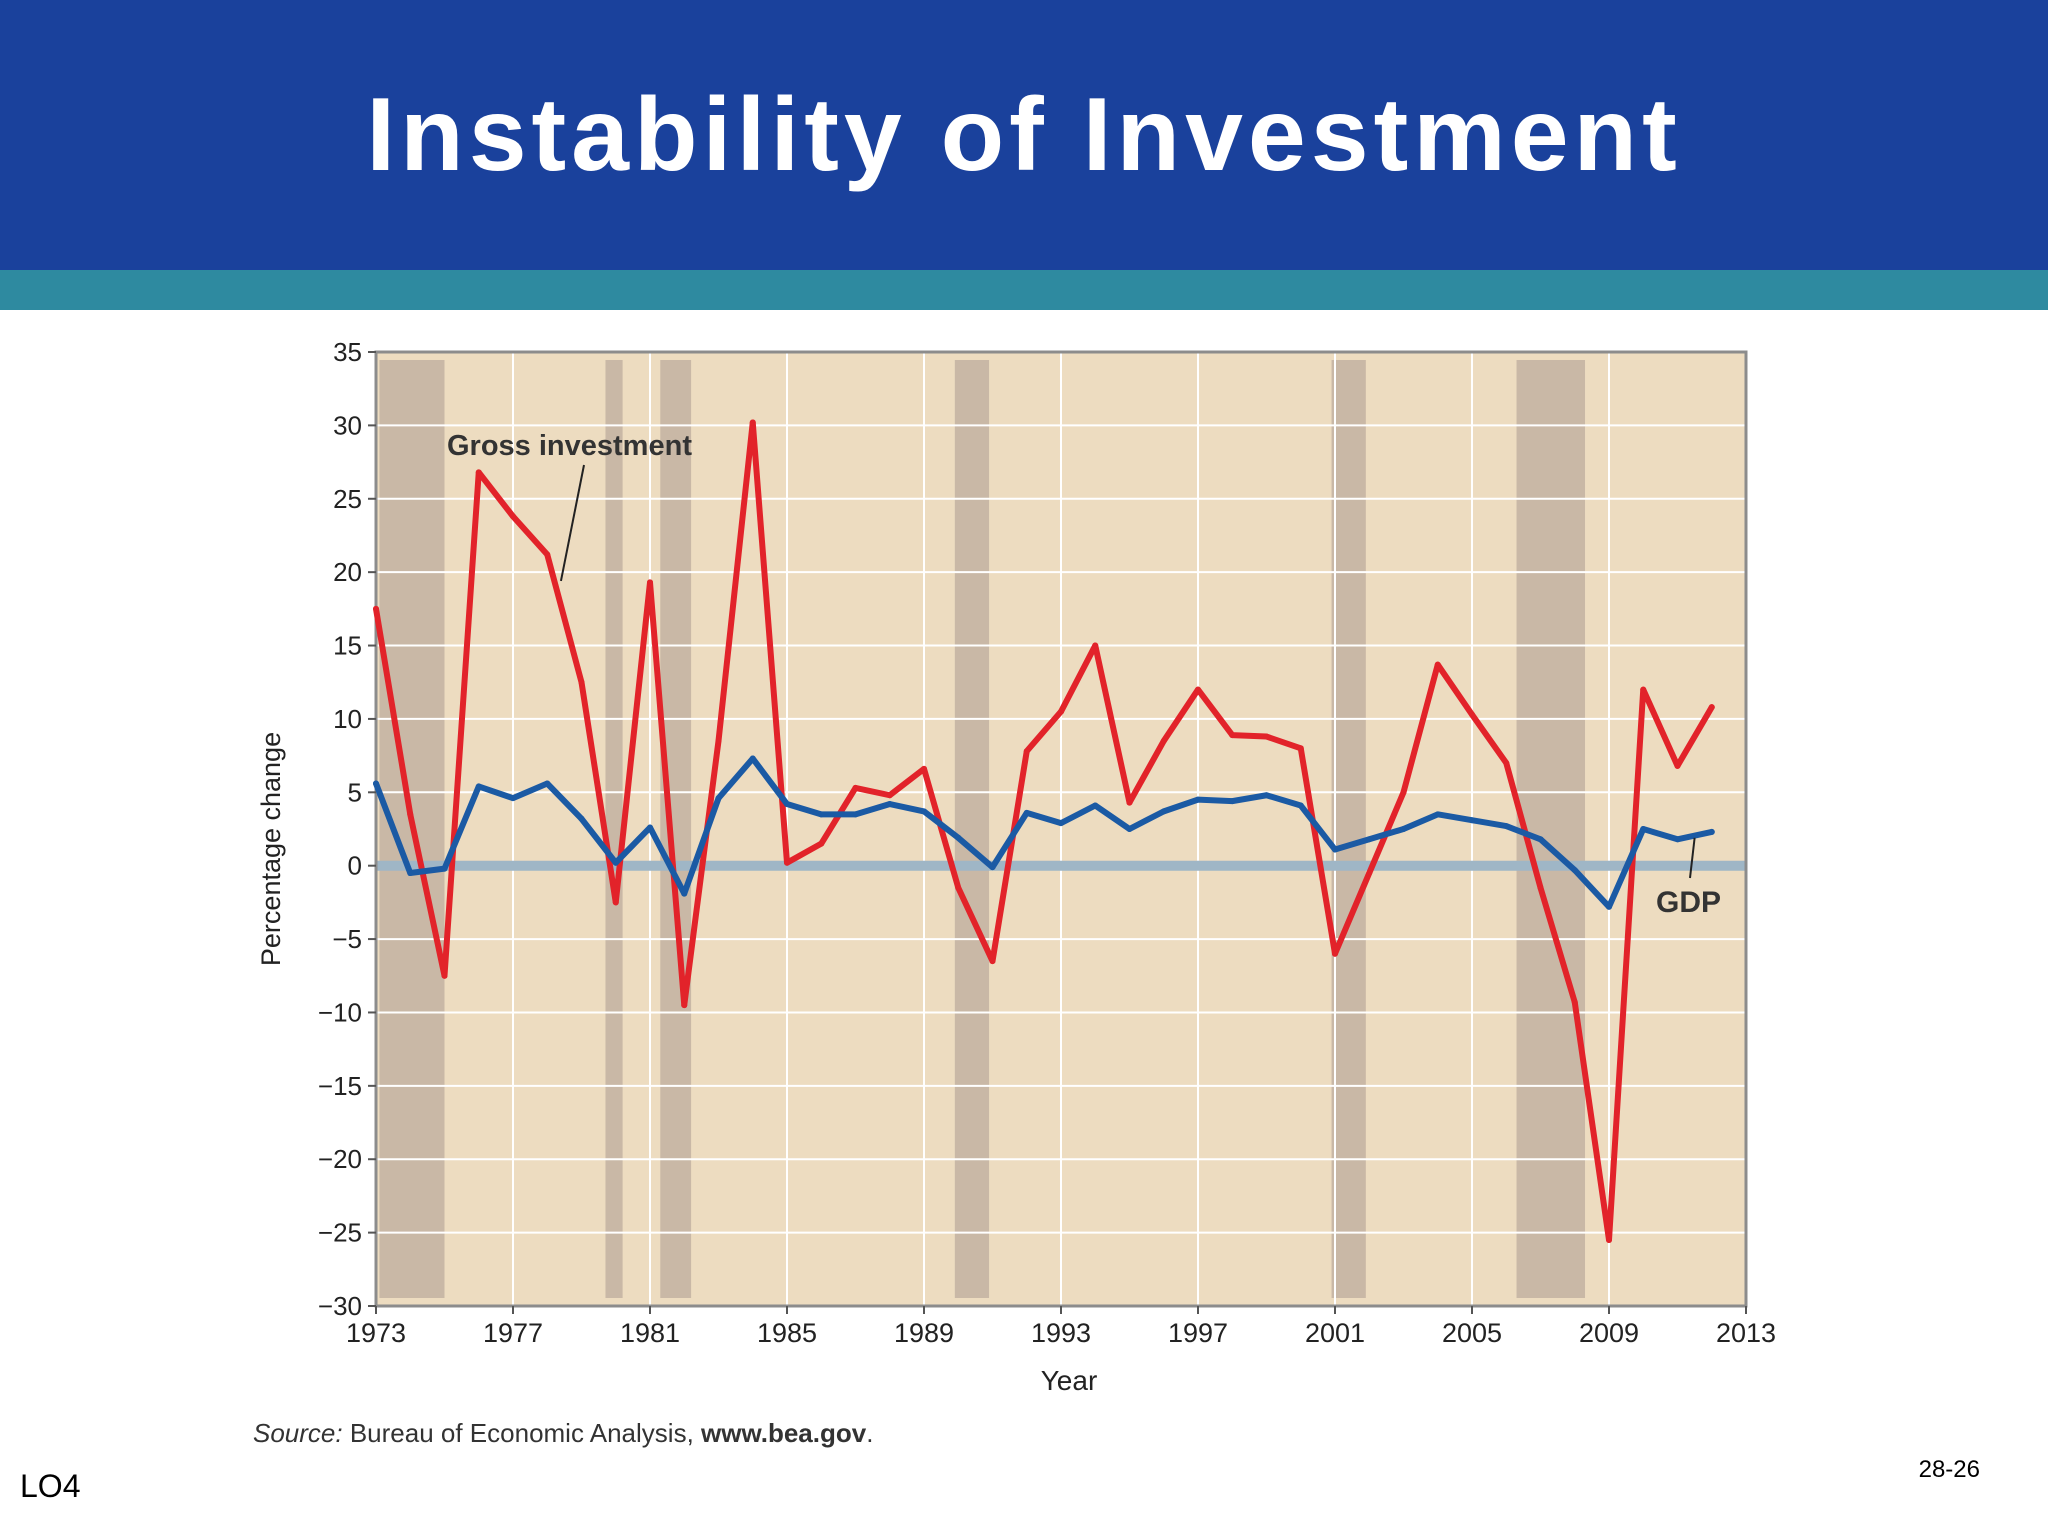 This screenshot has width=2048, height=1536. I want to click on source-label: Source:, so click(298, 1433).